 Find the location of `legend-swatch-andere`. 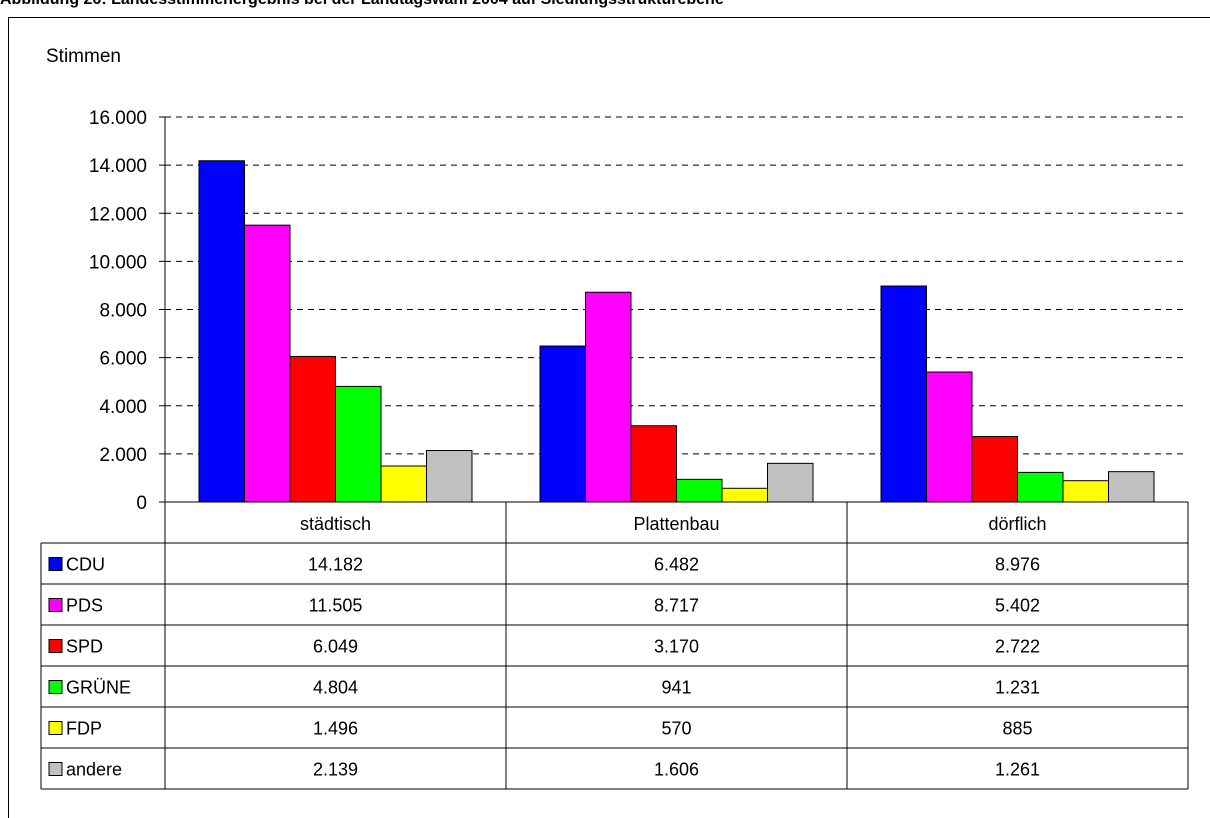

legend-swatch-andere is located at coordinates (55, 769).